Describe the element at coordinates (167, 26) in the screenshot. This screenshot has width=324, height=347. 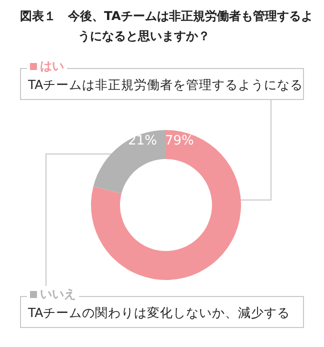
I see `chart-title: 図表１ 今後、TAチームは非正規労働者も管理するようになると思いますか？` at that location.